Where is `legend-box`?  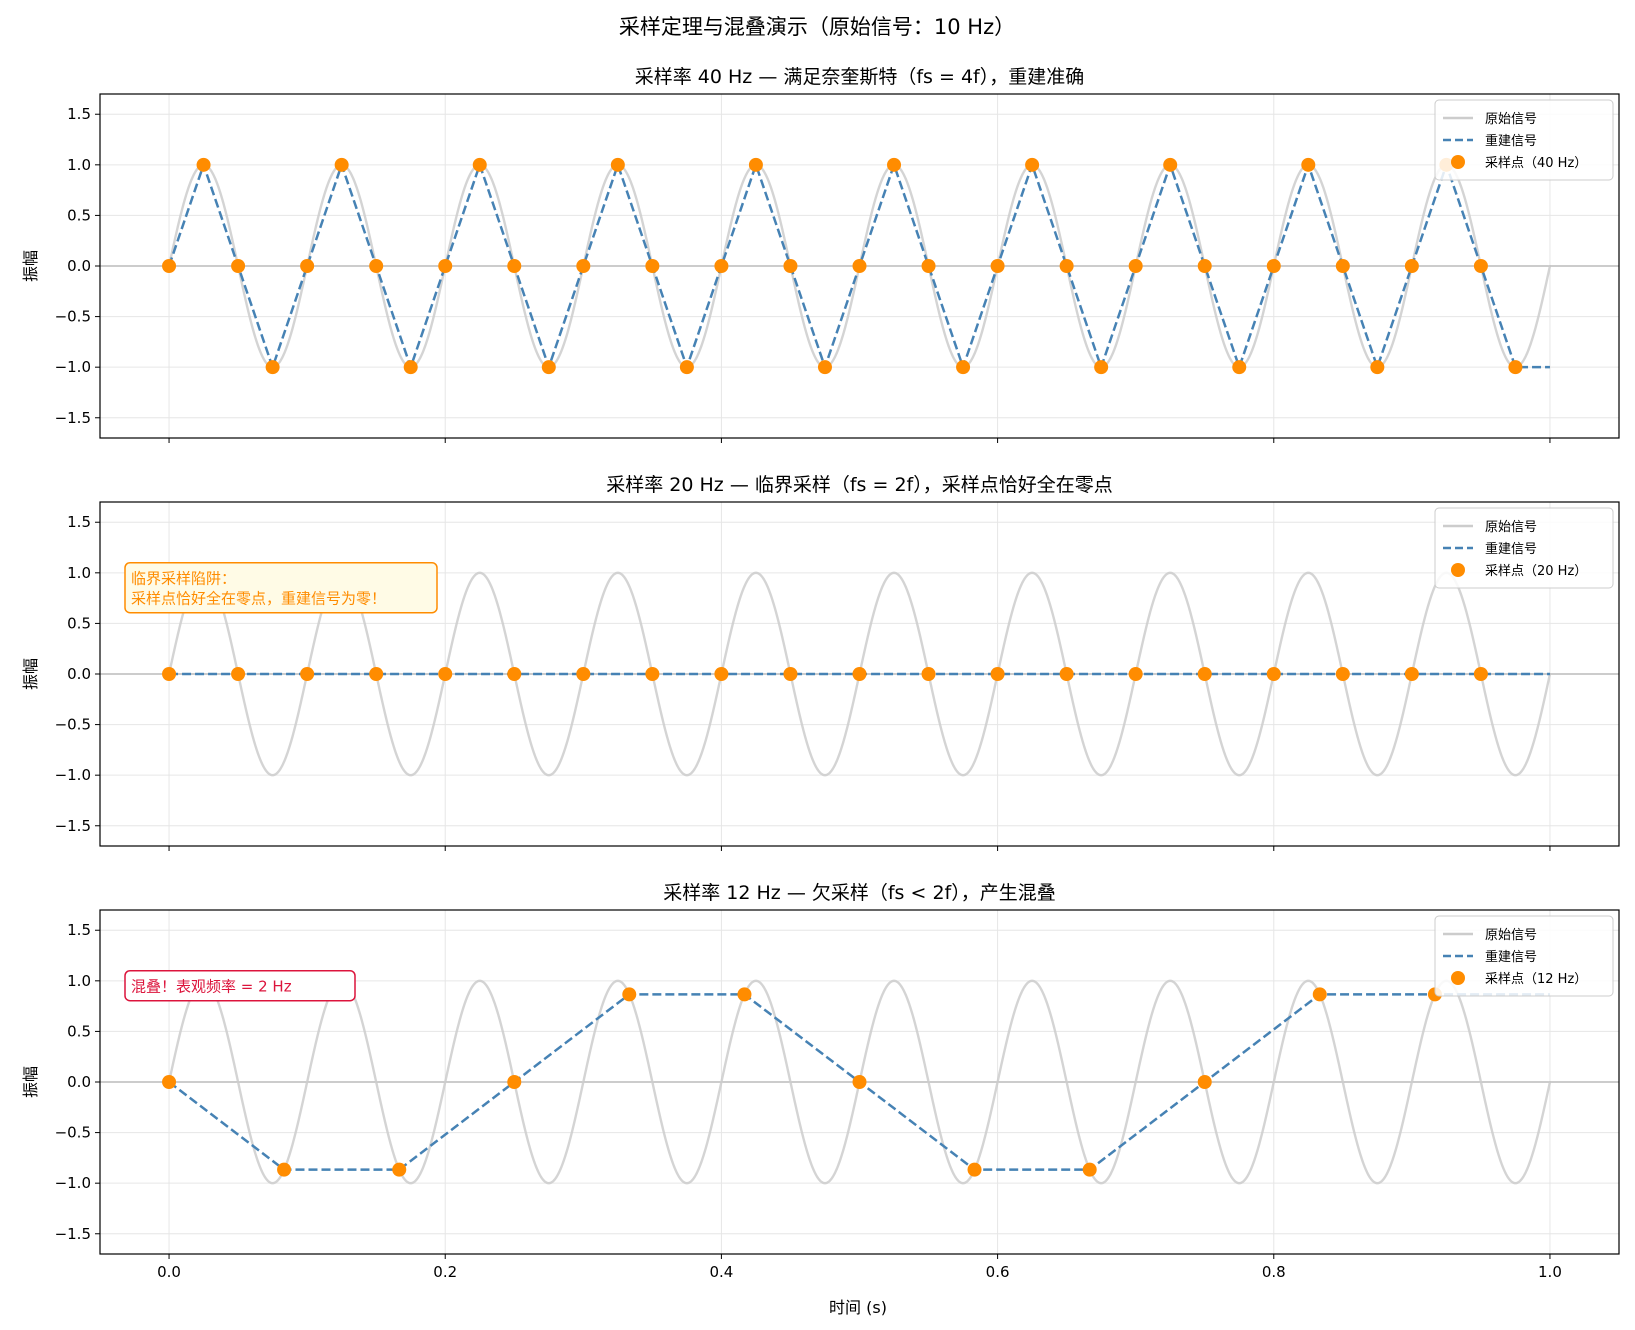 legend-box is located at coordinates (1524, 548).